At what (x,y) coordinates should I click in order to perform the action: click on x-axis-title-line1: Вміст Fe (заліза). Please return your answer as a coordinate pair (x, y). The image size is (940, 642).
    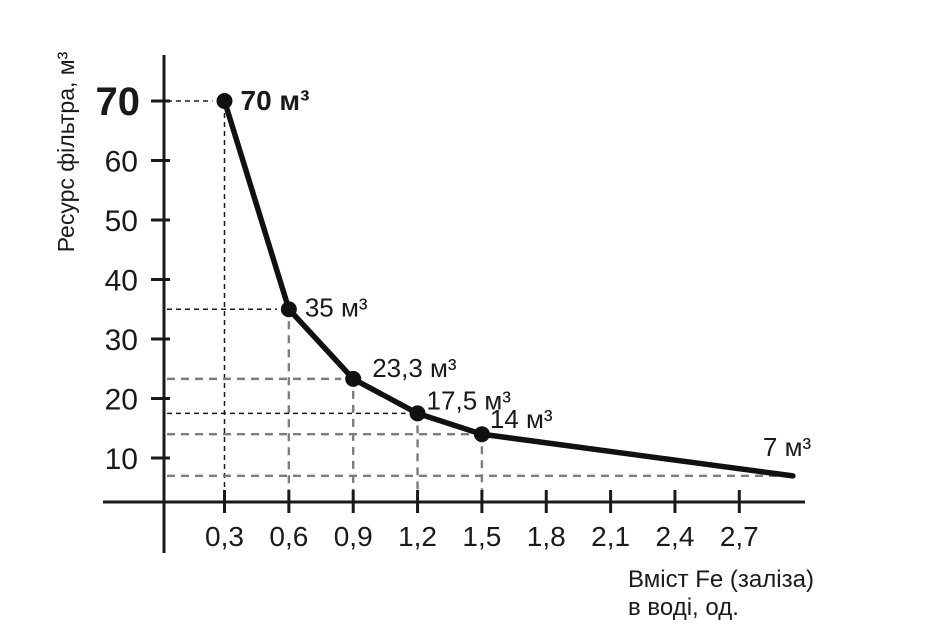
    Looking at the image, I should click on (721, 579).